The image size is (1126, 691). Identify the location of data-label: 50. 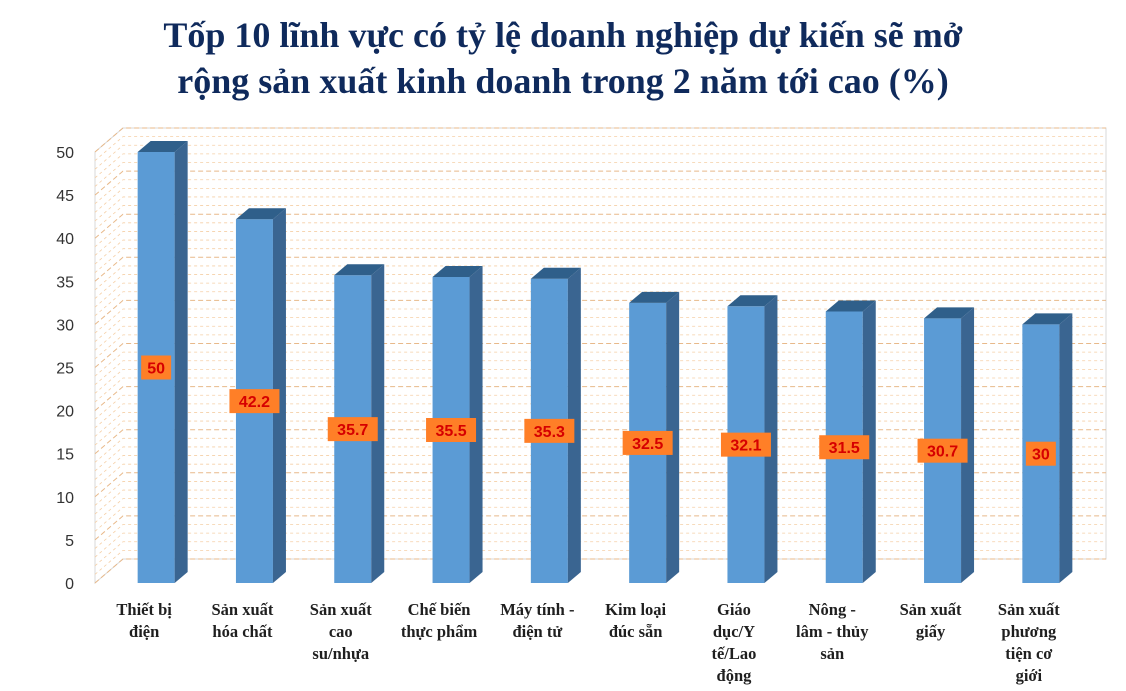
(156, 369).